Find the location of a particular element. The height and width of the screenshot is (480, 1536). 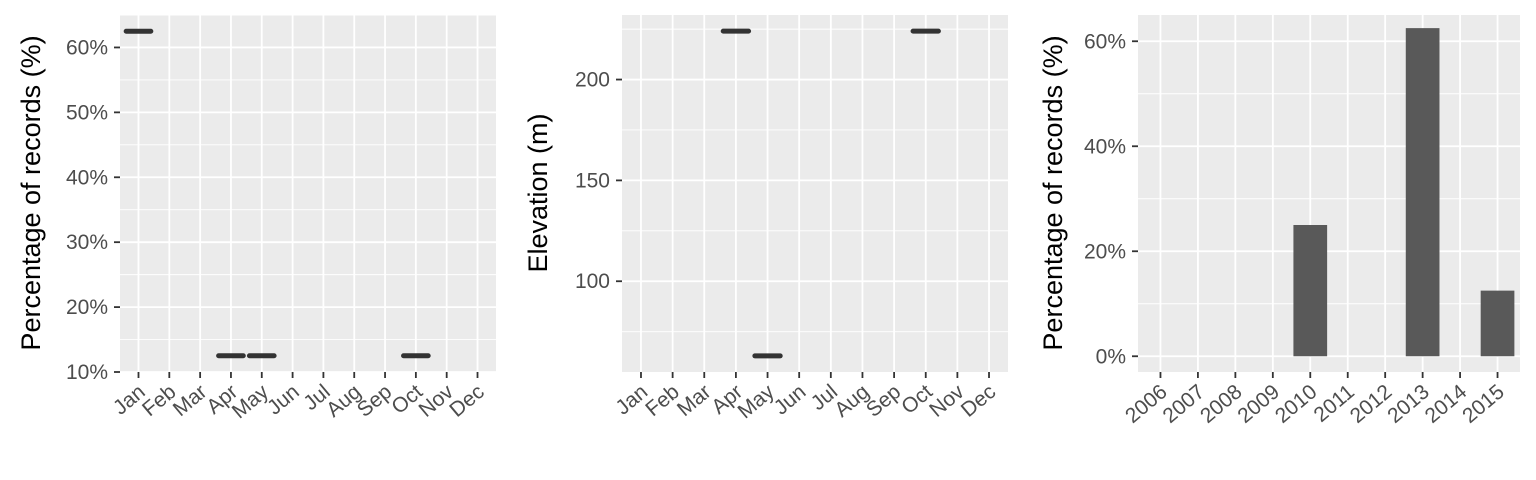

x-tick-label: 2009 is located at coordinates (1258, 404).